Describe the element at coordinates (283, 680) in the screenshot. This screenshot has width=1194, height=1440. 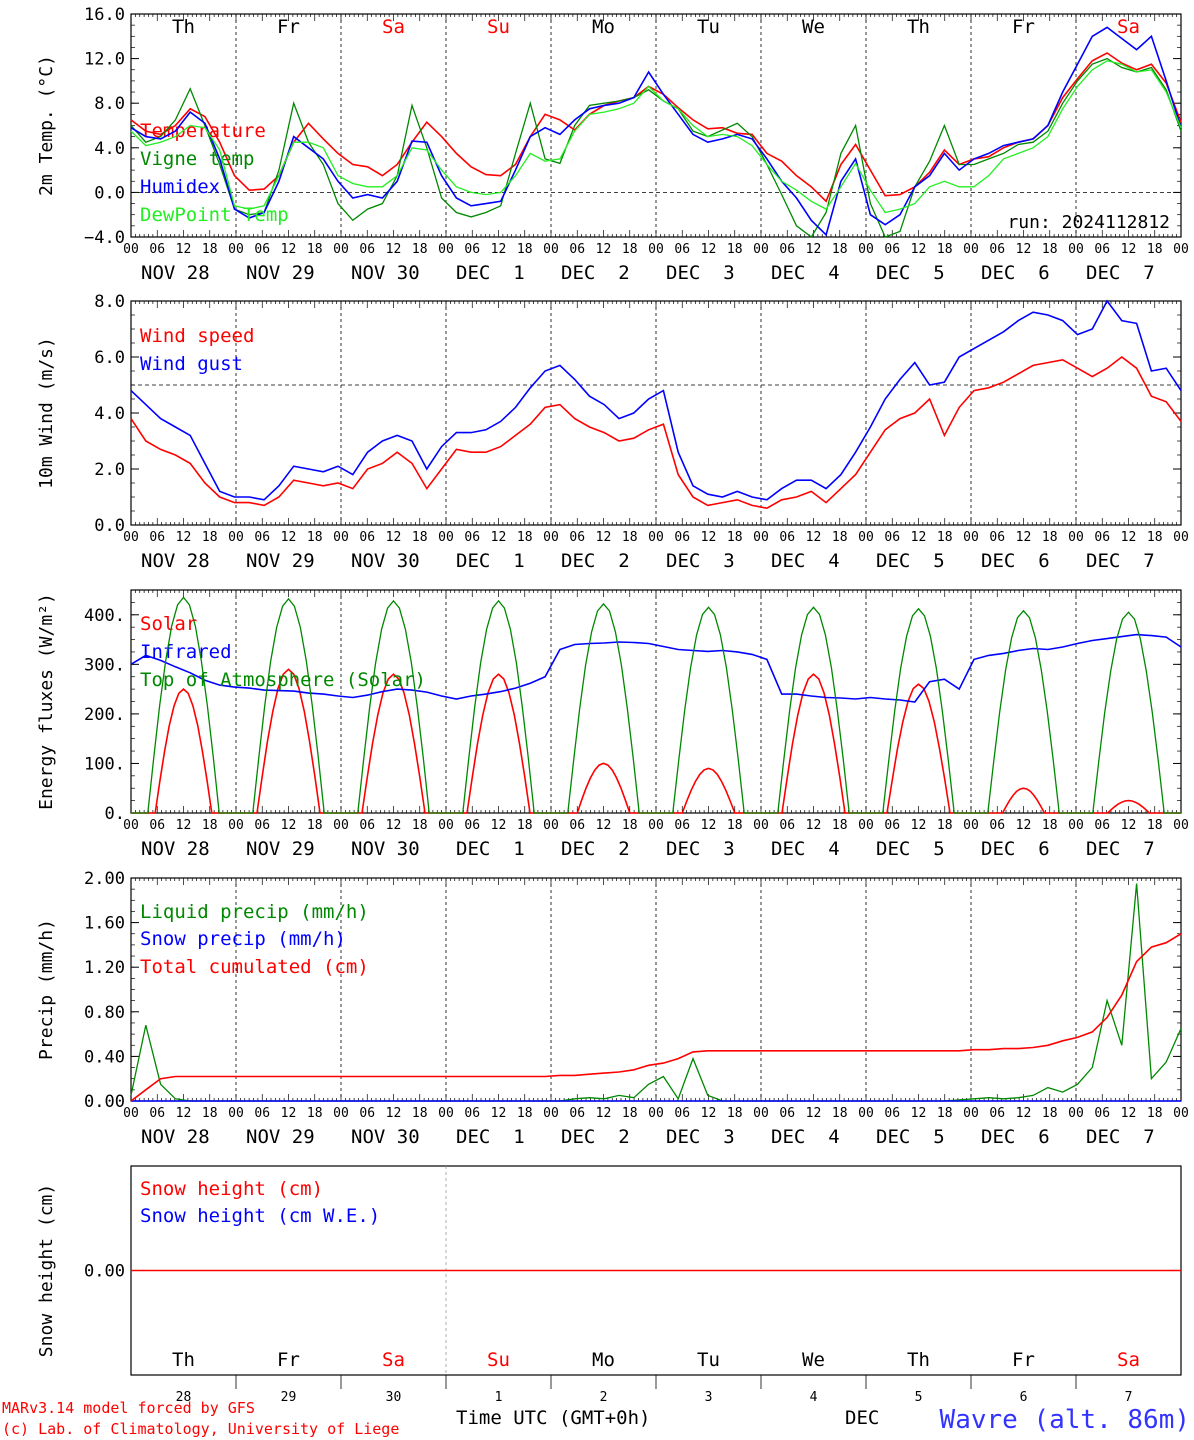
I see `legend-entry: Top of Atmosphere (Solar)` at that location.